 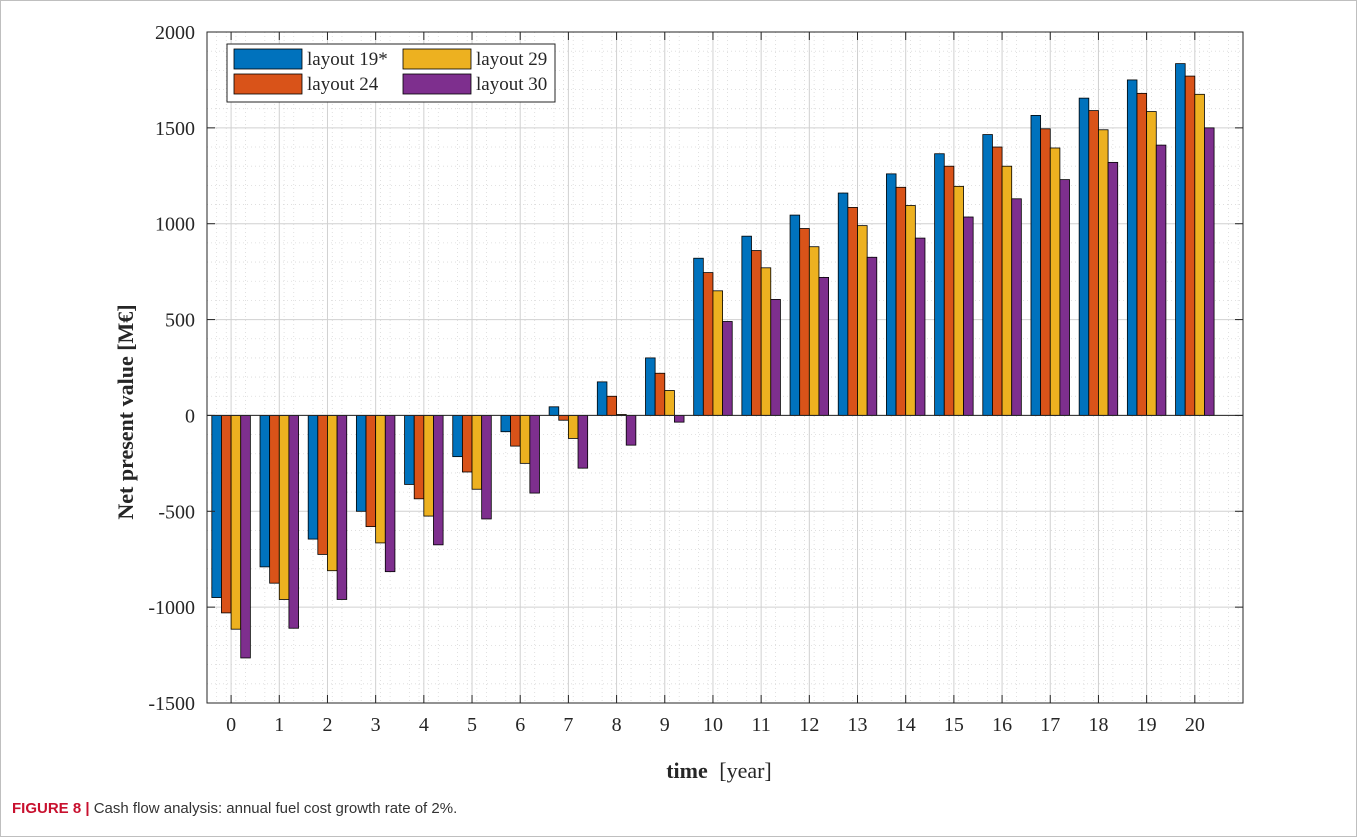 I want to click on bar-layout-19--14, so click(x=891, y=294).